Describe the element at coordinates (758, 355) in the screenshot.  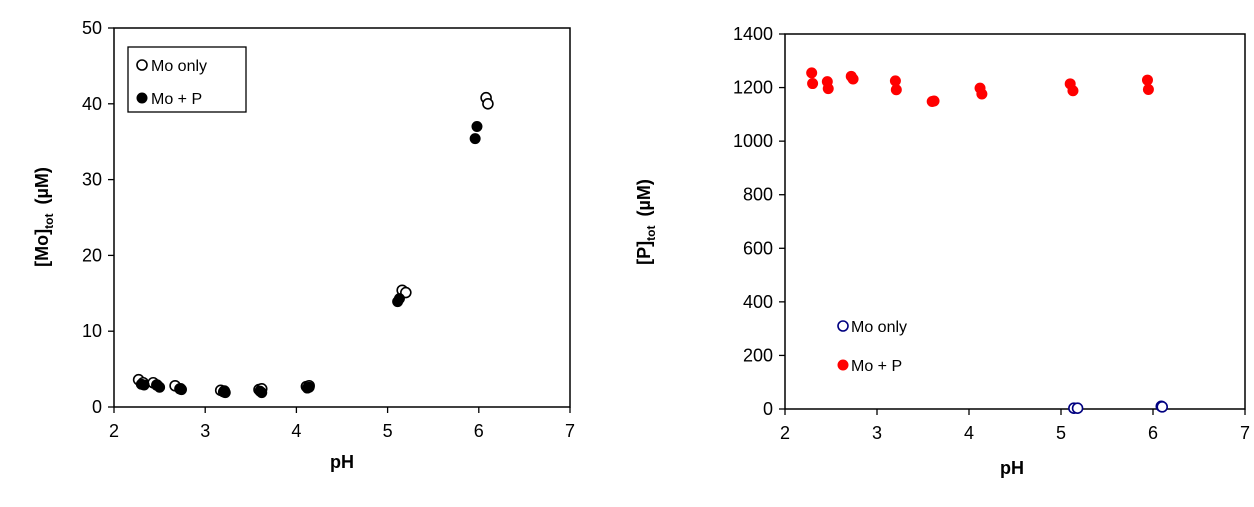
I see `y-tick-label: 200` at that location.